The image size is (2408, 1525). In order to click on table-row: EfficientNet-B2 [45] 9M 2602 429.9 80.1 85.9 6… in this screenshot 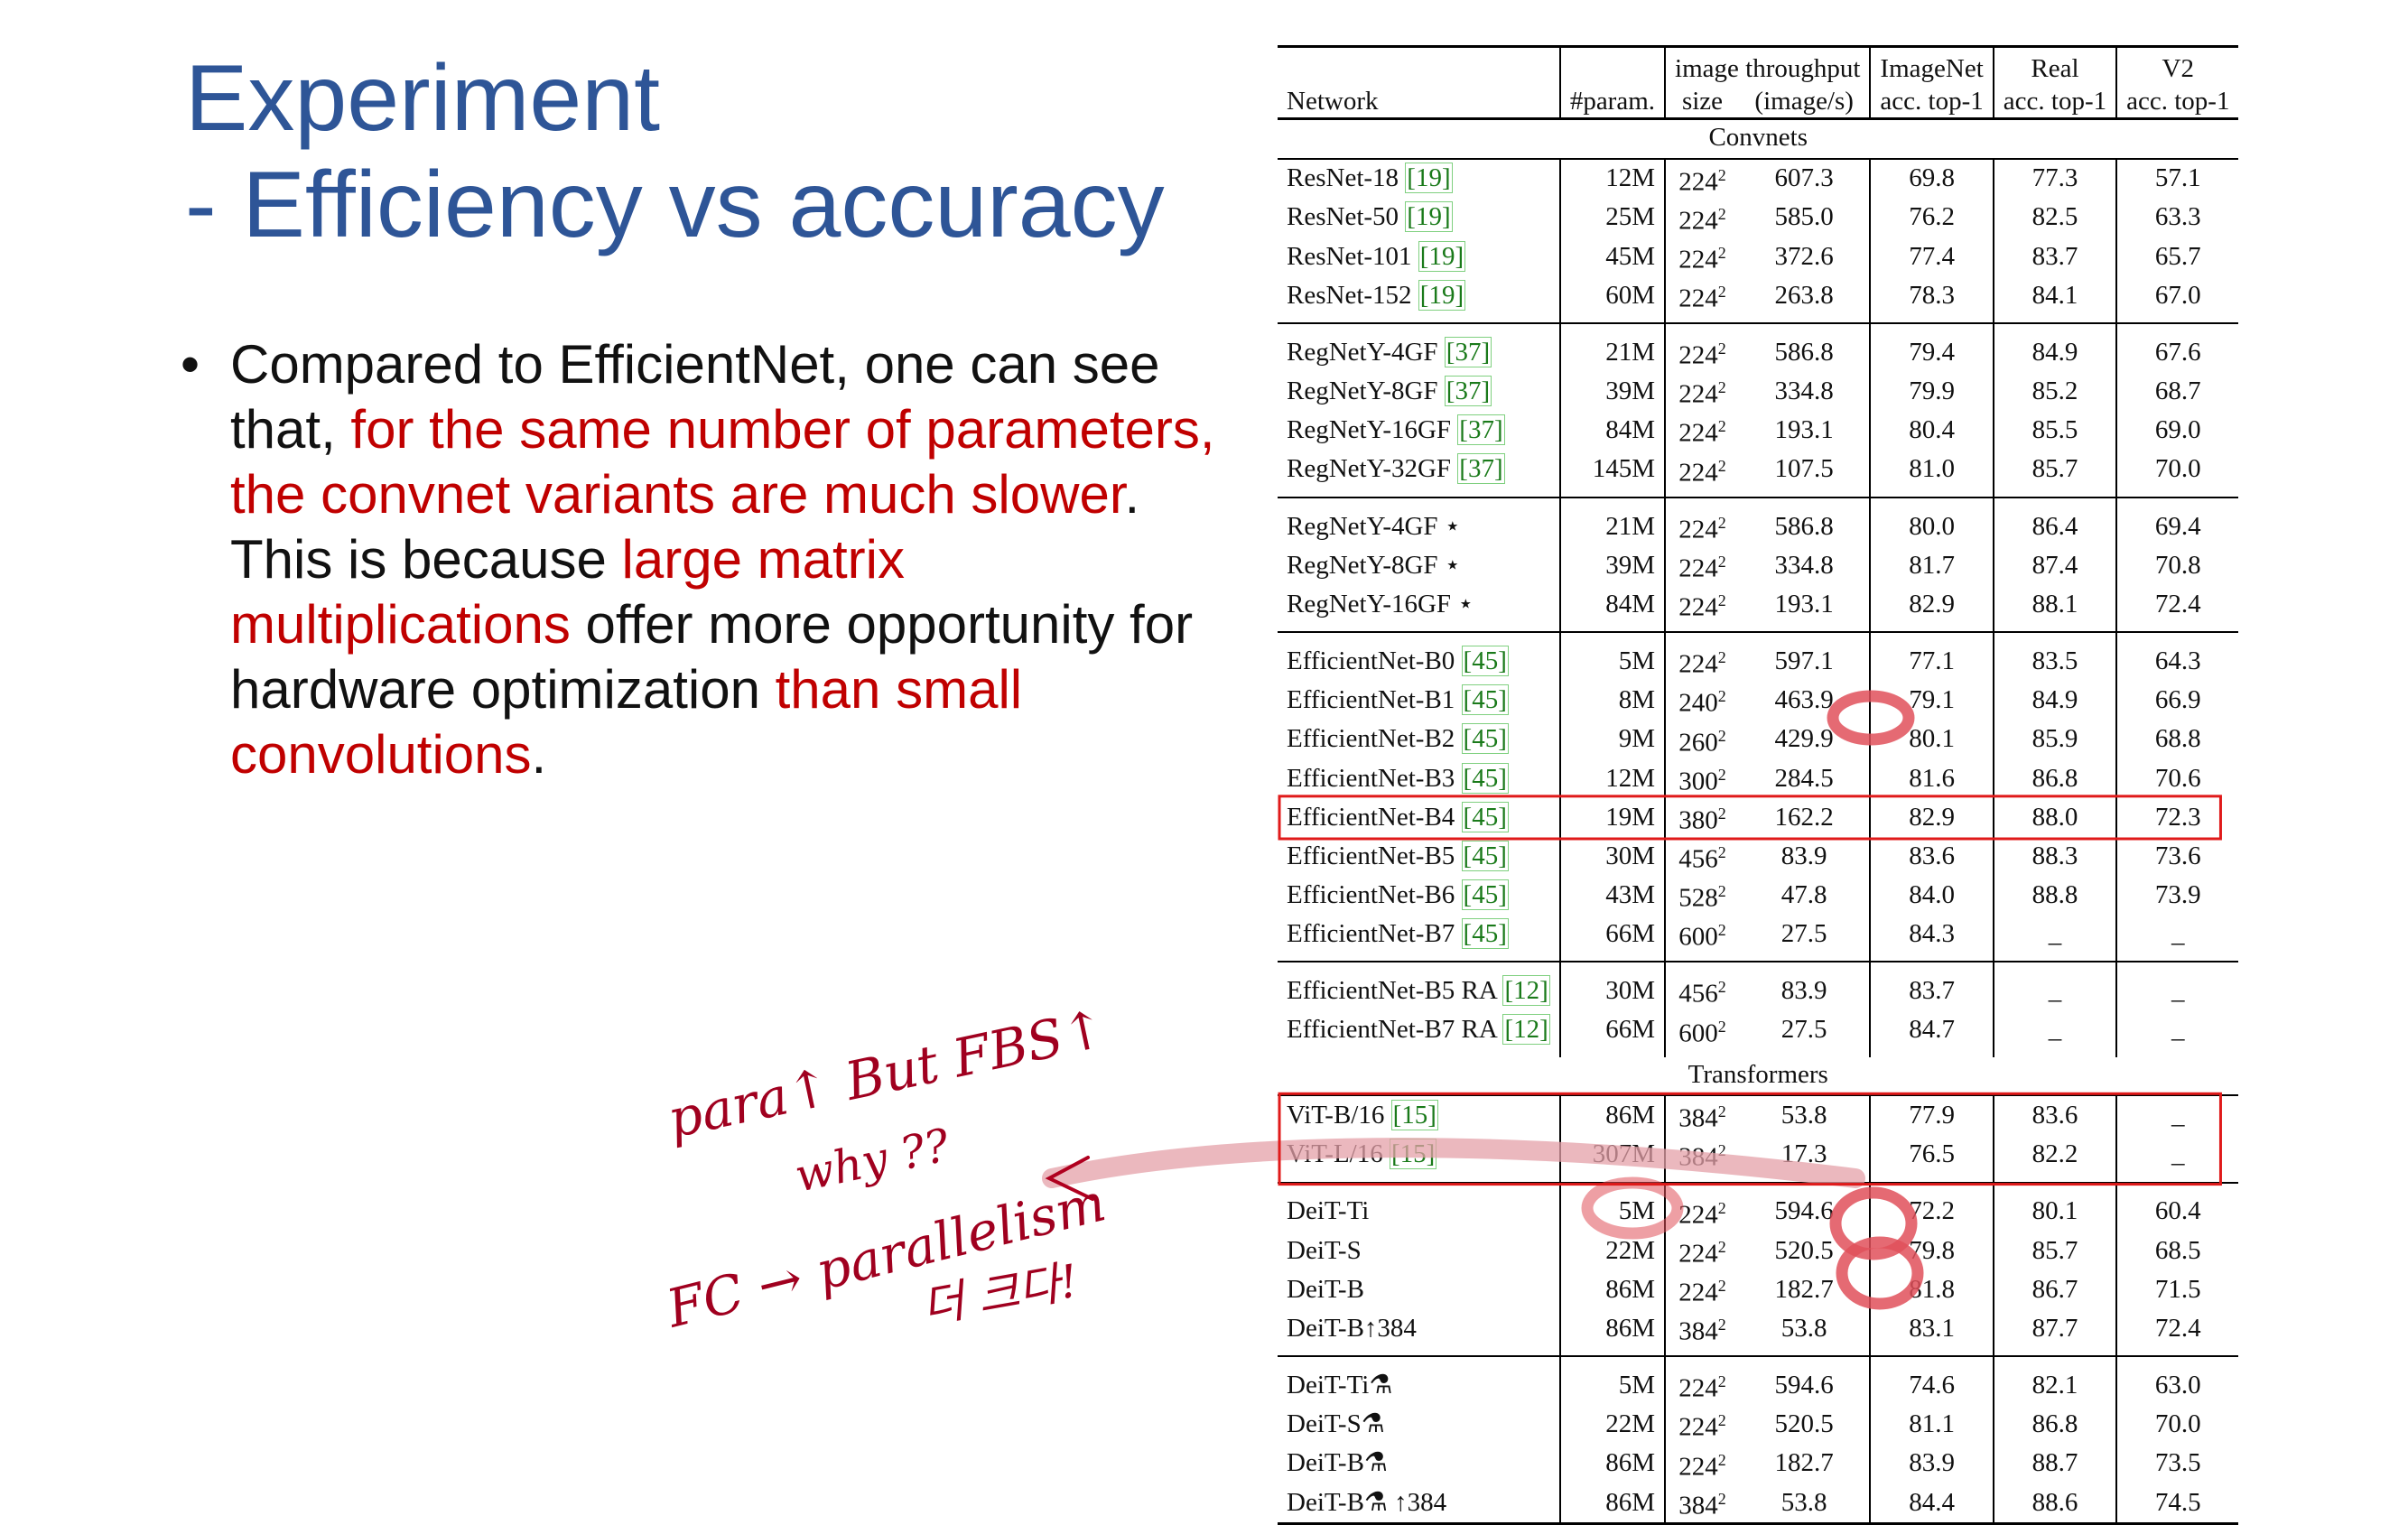, I will do `click(1758, 739)`.